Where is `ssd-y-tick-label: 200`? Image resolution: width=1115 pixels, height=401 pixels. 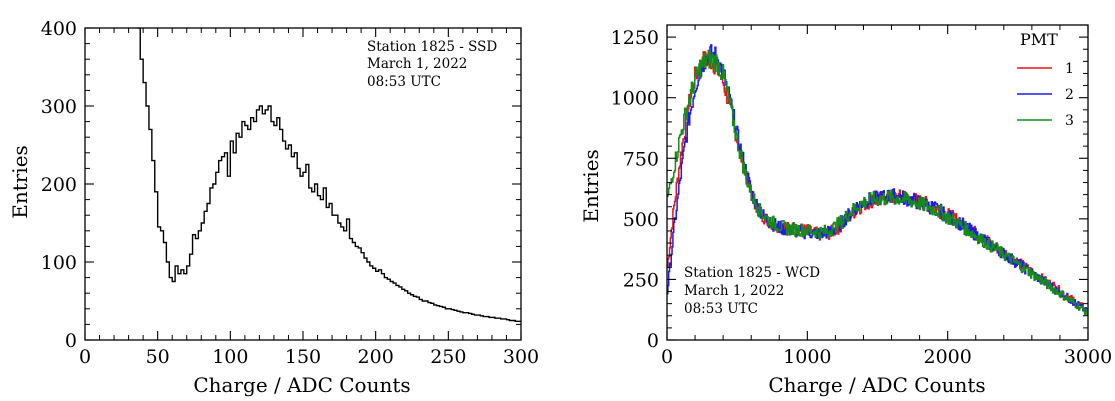 ssd-y-tick-label: 200 is located at coordinates (59, 185).